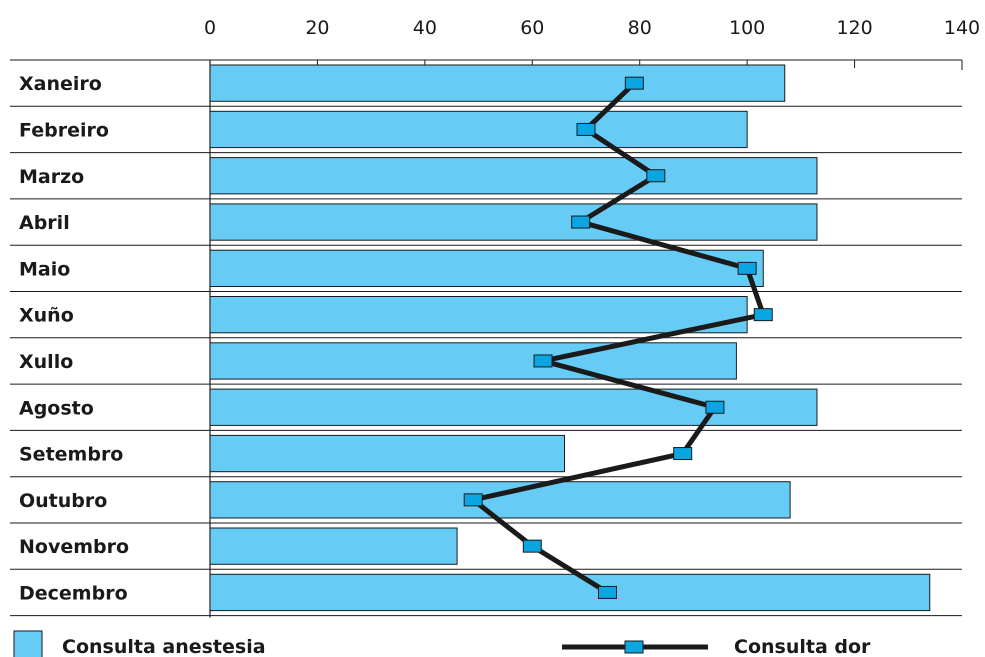 The width and height of the screenshot is (985, 657). Describe the element at coordinates (640, 28) in the screenshot. I see `x-tick-label: 80` at that location.